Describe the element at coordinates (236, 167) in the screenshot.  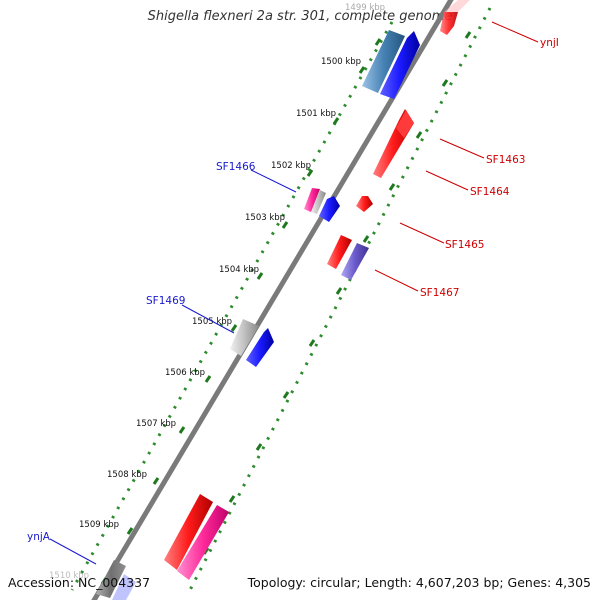
I see `gene-label-SF1466: SF1466` at that location.